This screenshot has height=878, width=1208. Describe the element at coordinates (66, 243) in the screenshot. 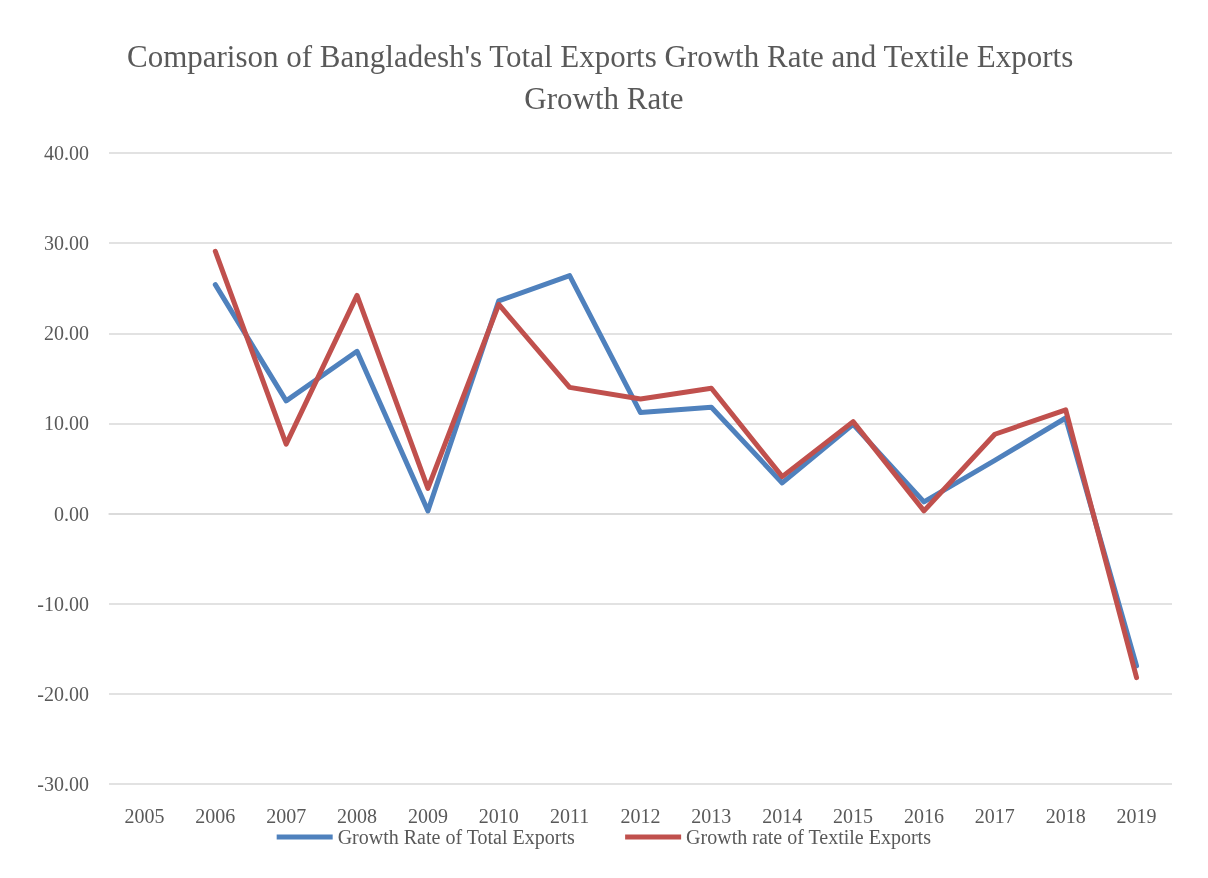

I see `y-tick-label: 30.00` at that location.